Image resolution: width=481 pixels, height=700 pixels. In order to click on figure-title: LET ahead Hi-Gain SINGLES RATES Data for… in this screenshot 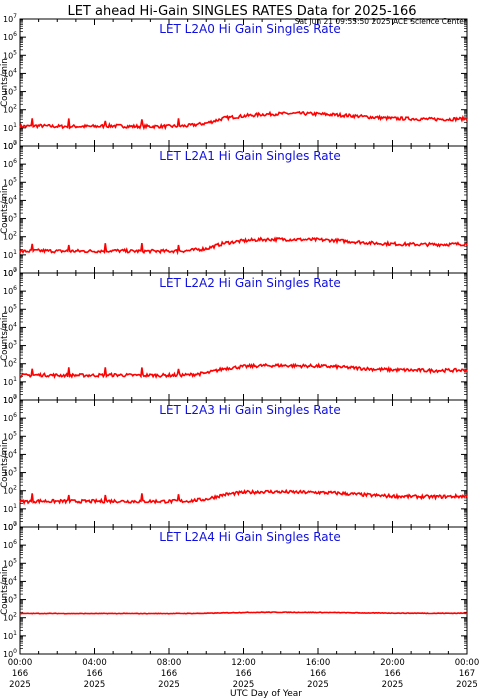, I will do `click(241, 11)`.